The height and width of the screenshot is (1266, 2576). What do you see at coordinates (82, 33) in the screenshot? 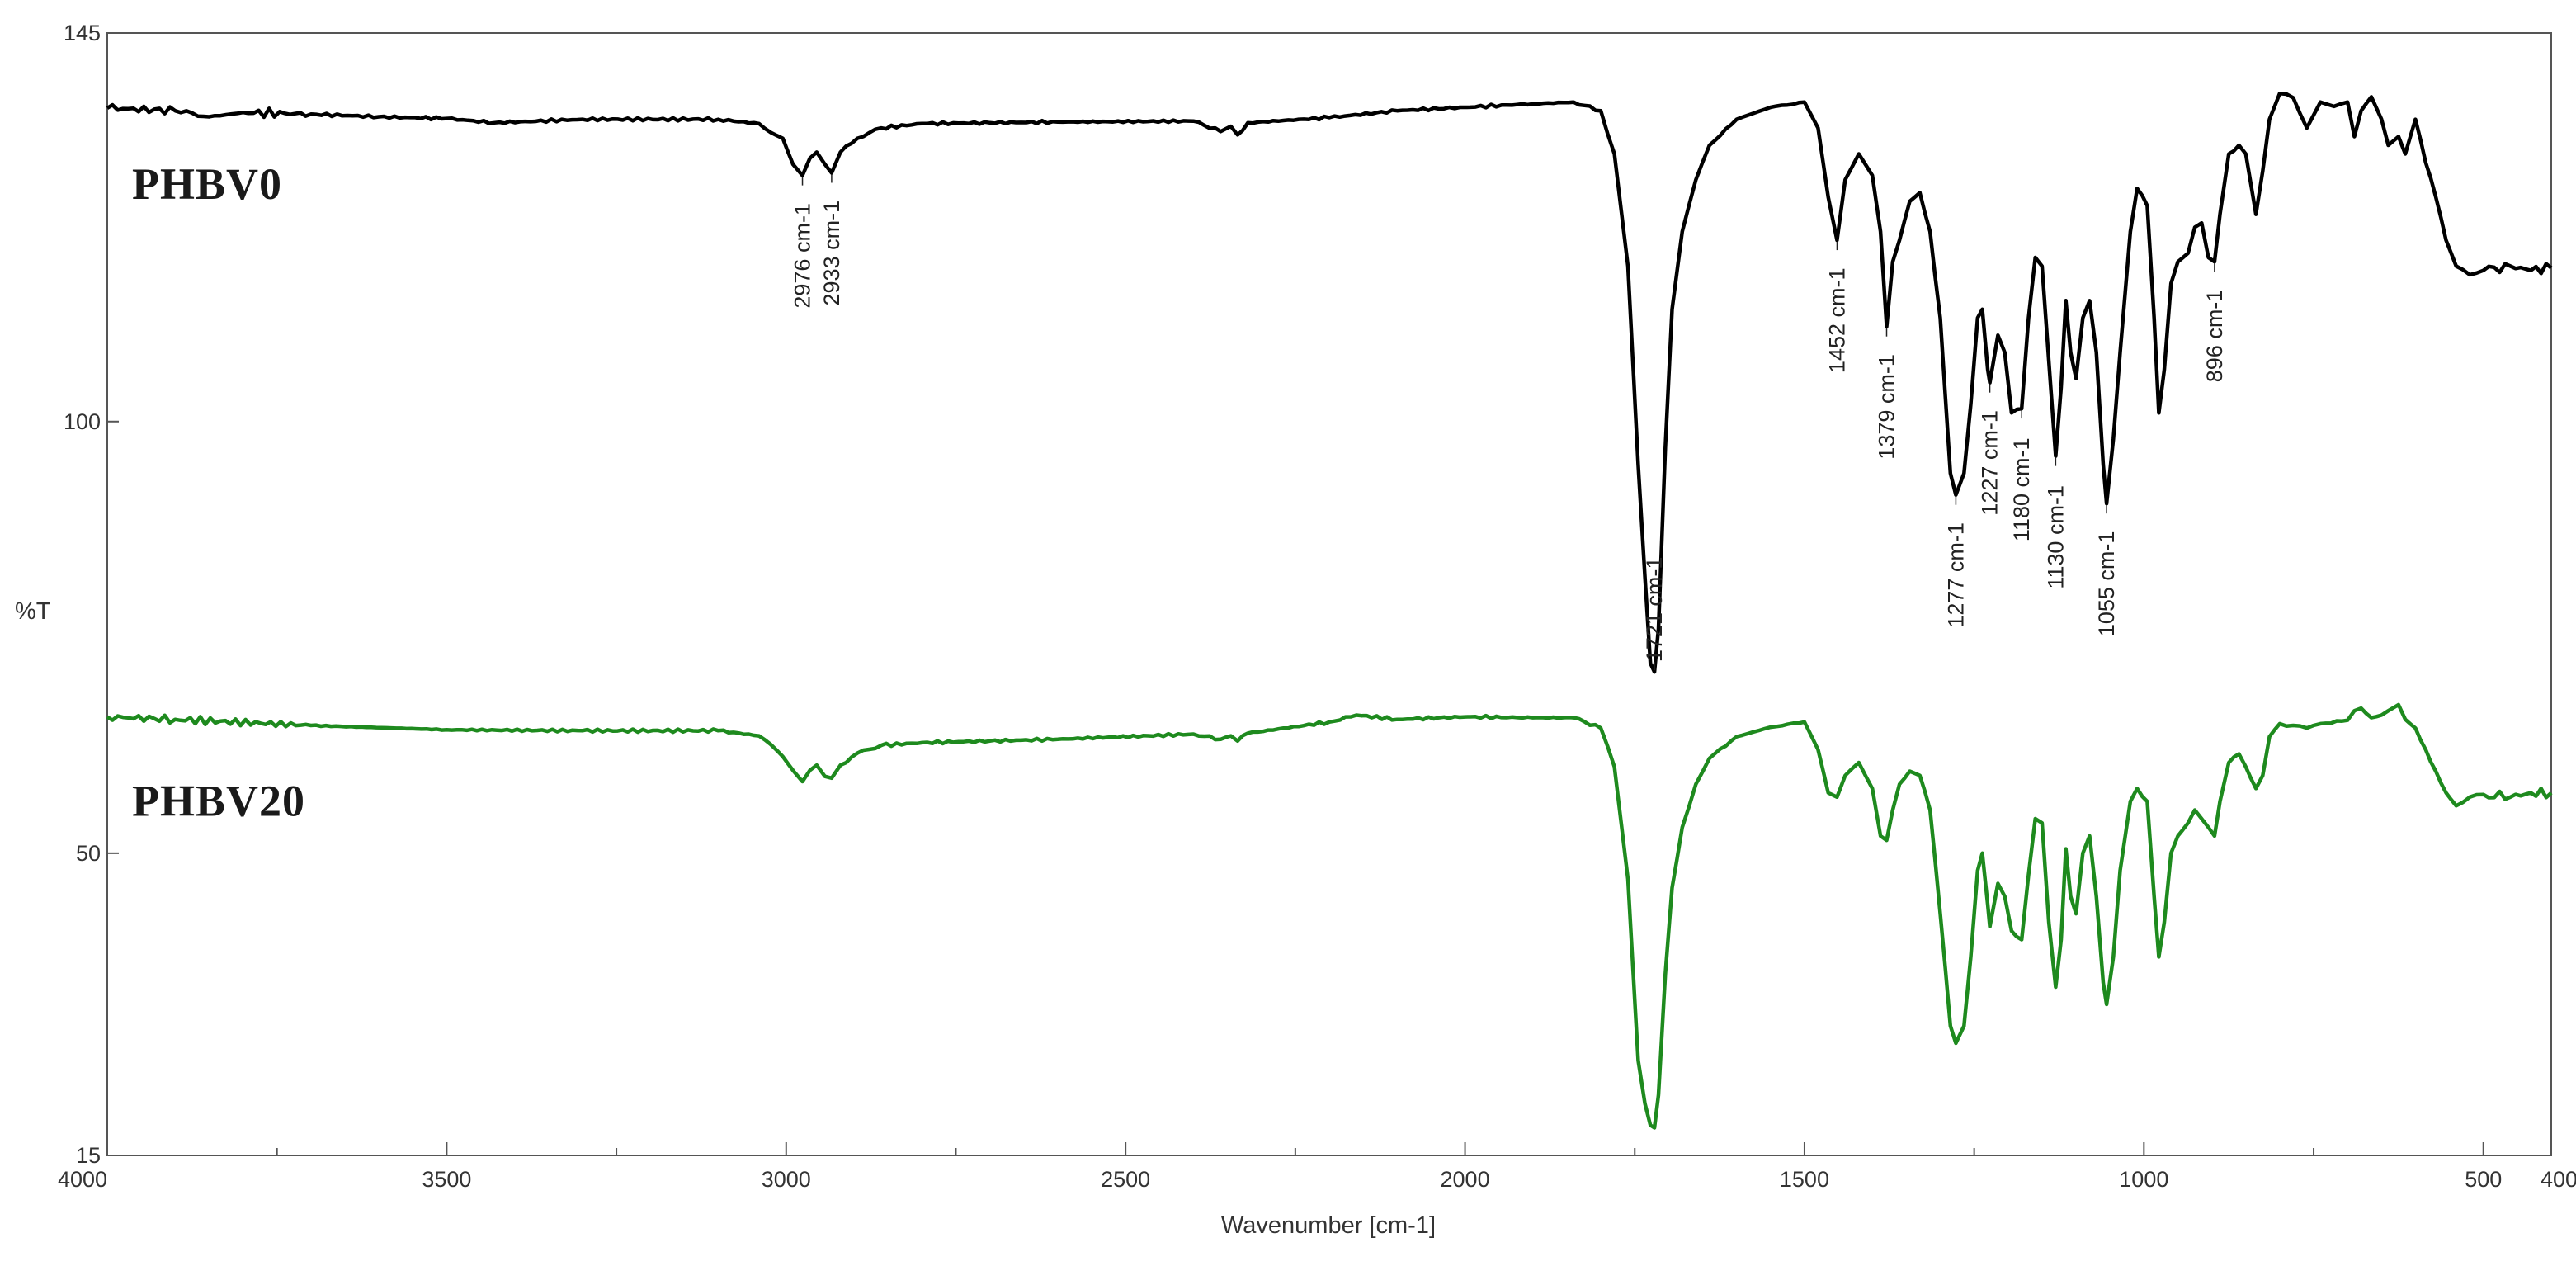
I see `y-tick-label: 145` at bounding box center [82, 33].